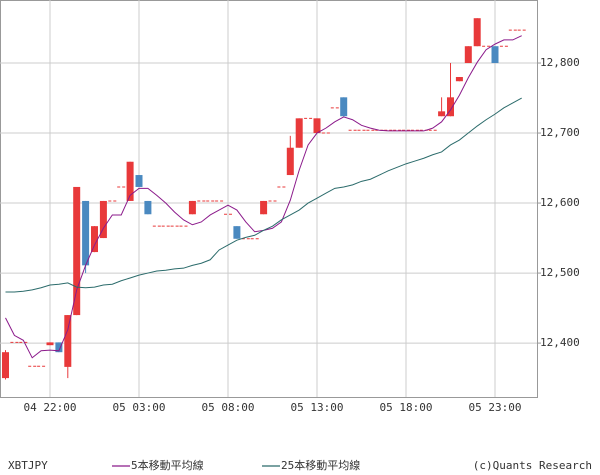 Image resolution: width=600 pixels, height=475 pixels. What do you see at coordinates (139, 407) in the screenshot?
I see `x-tick-label: 05 03:00` at bounding box center [139, 407].